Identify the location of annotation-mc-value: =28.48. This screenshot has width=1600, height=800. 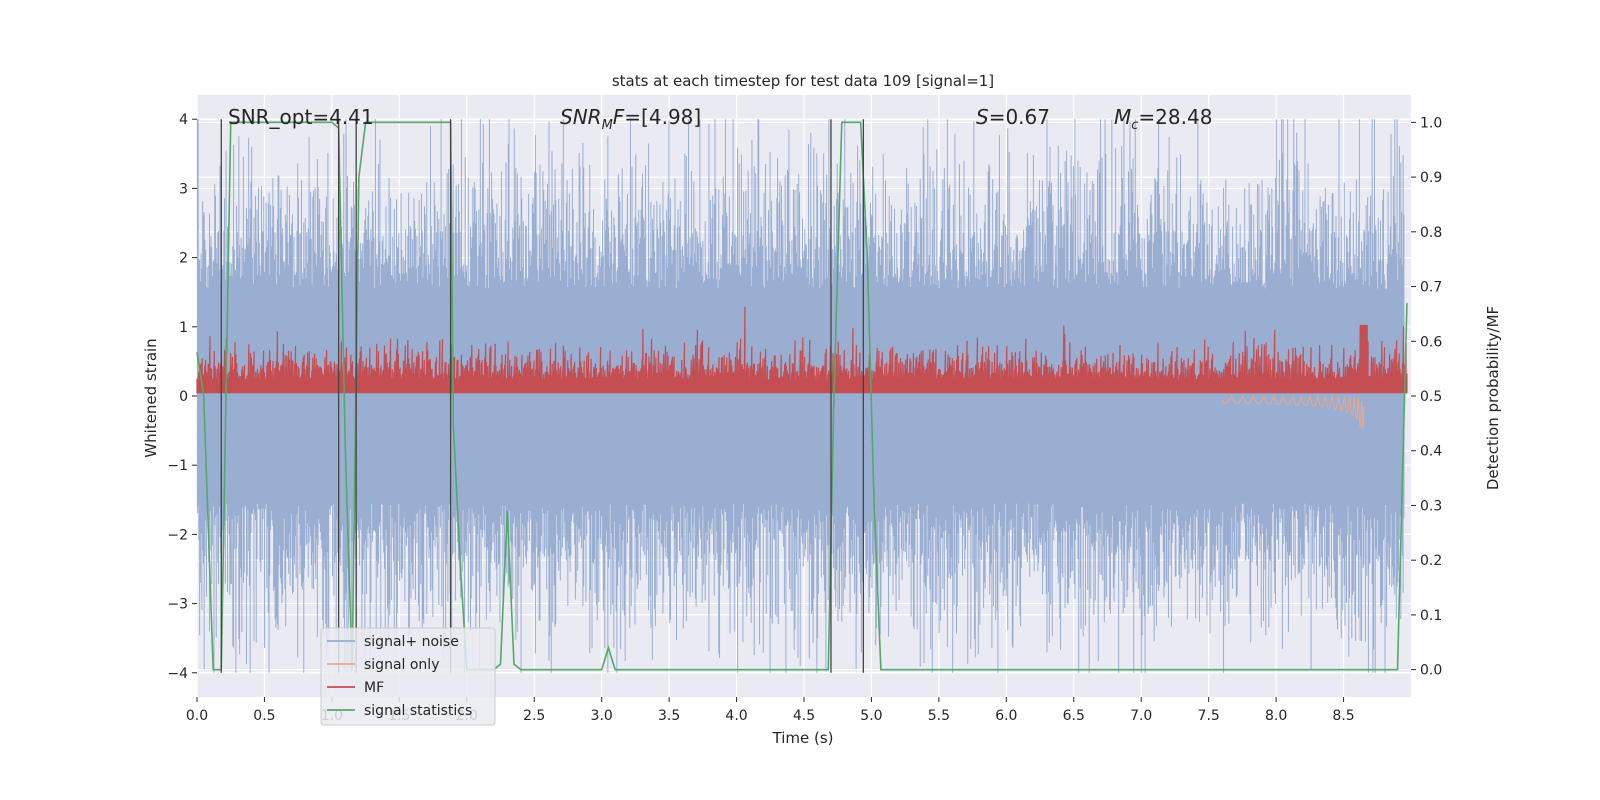
(1175, 117).